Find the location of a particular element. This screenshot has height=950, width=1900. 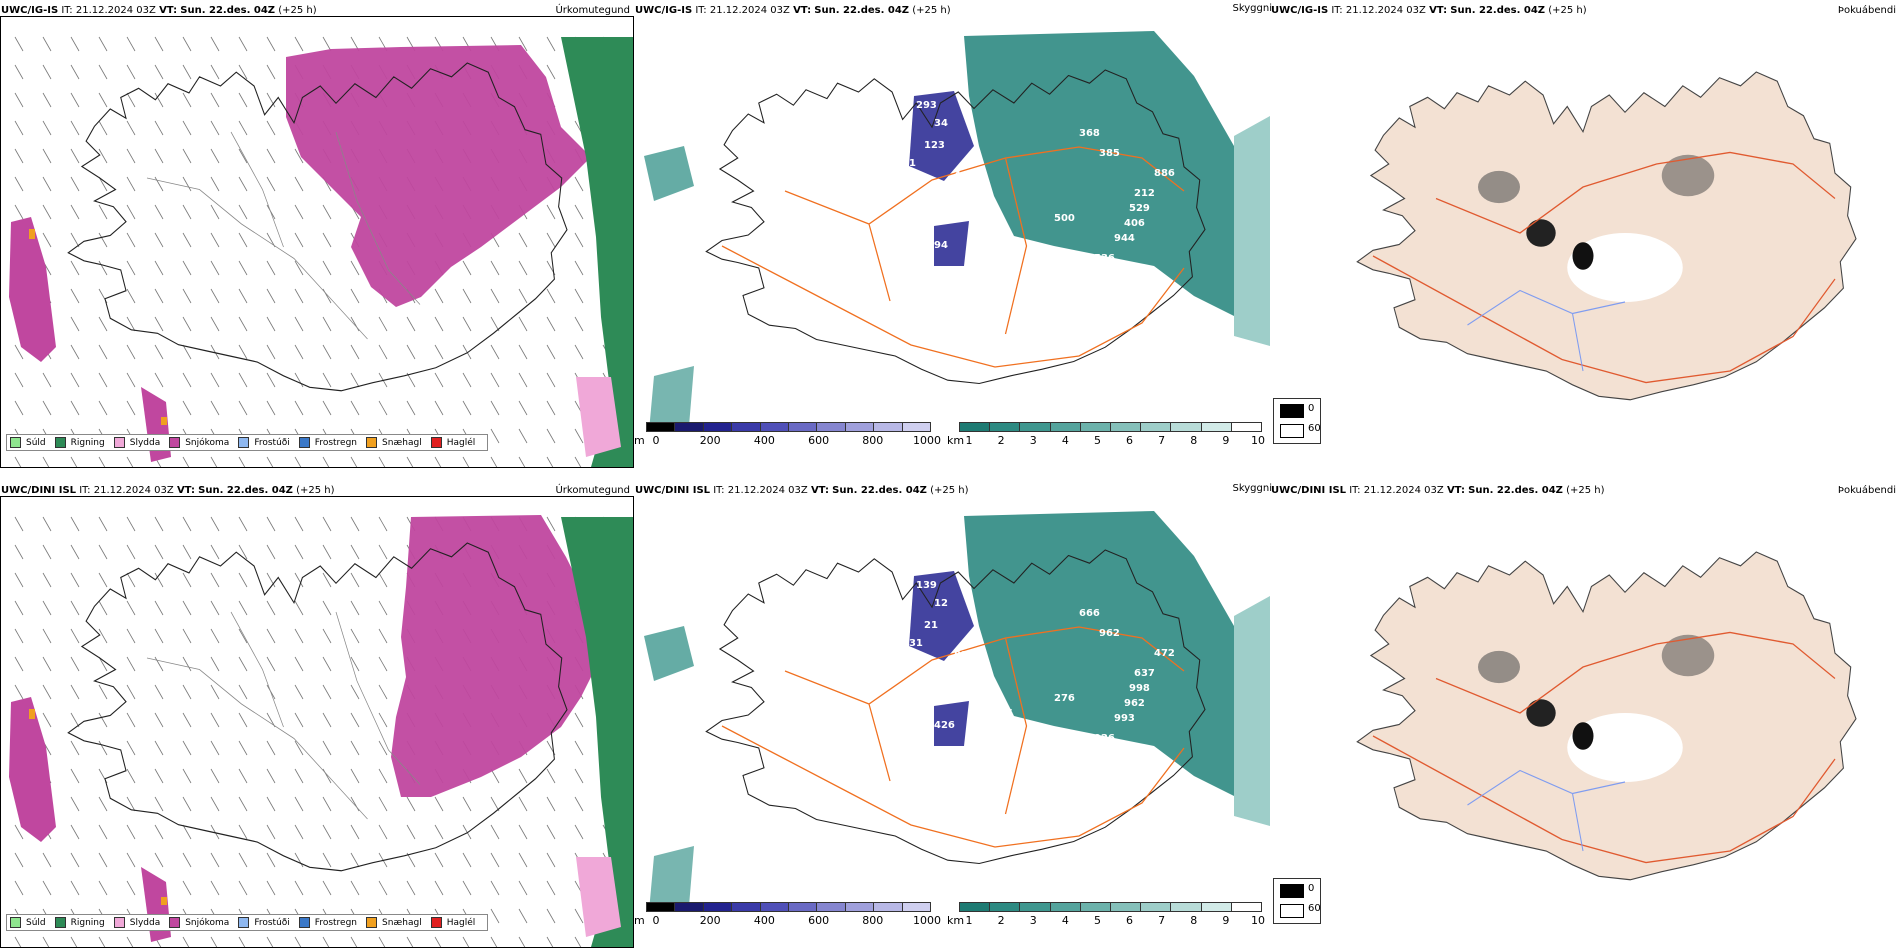

cloudbase-label: 41 is located at coordinates (909, 163).